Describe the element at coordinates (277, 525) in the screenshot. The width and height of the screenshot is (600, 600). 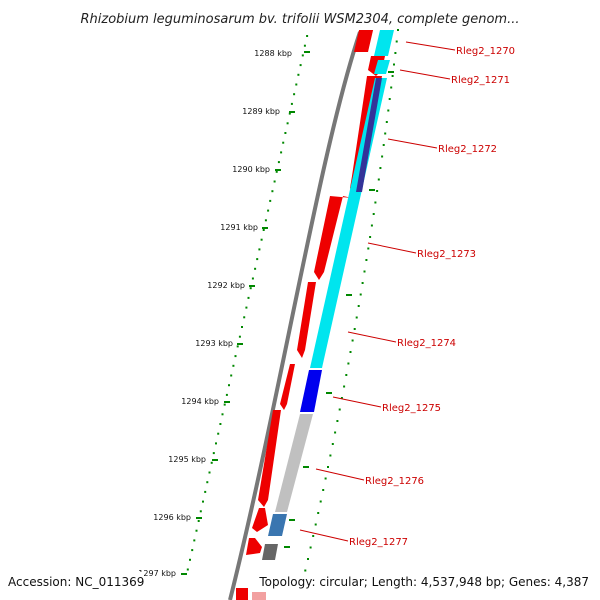
I see `feature-1276b` at that location.